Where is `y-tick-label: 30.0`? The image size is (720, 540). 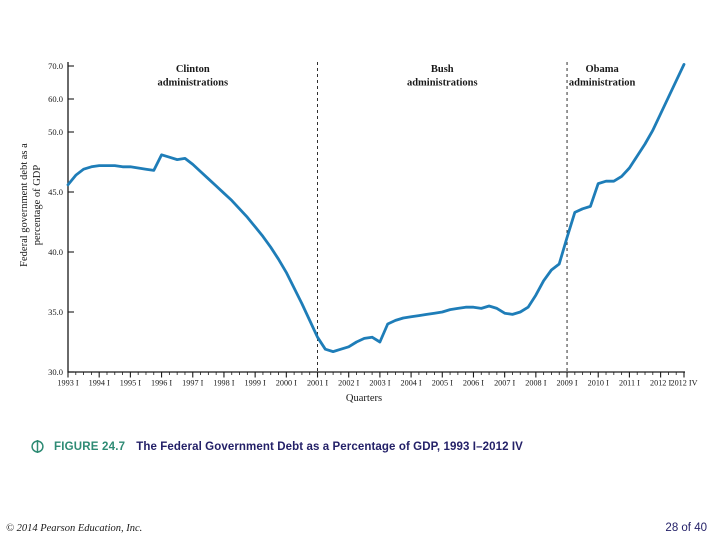
y-tick-label: 30.0 is located at coordinates (55, 372).